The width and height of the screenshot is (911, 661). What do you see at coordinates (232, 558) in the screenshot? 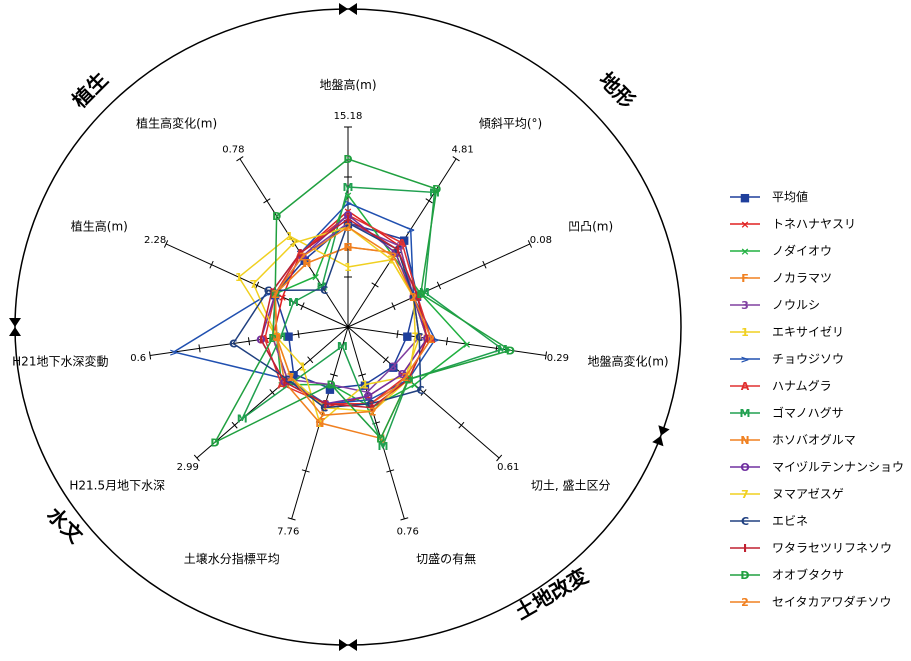
I see `axis-title: 土壌水分指標平均` at bounding box center [232, 558].